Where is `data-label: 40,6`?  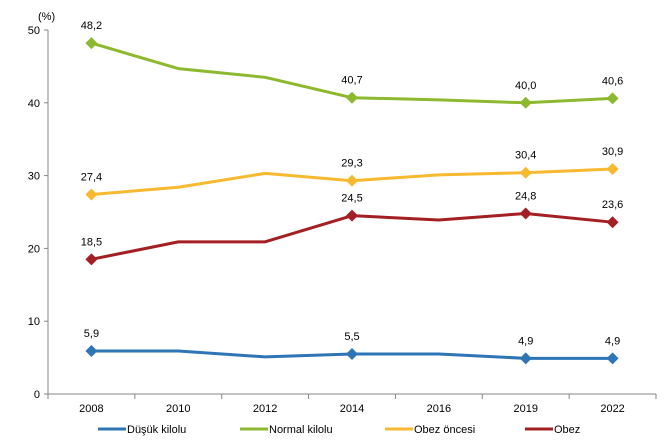
data-label: 40,6 is located at coordinates (612, 81).